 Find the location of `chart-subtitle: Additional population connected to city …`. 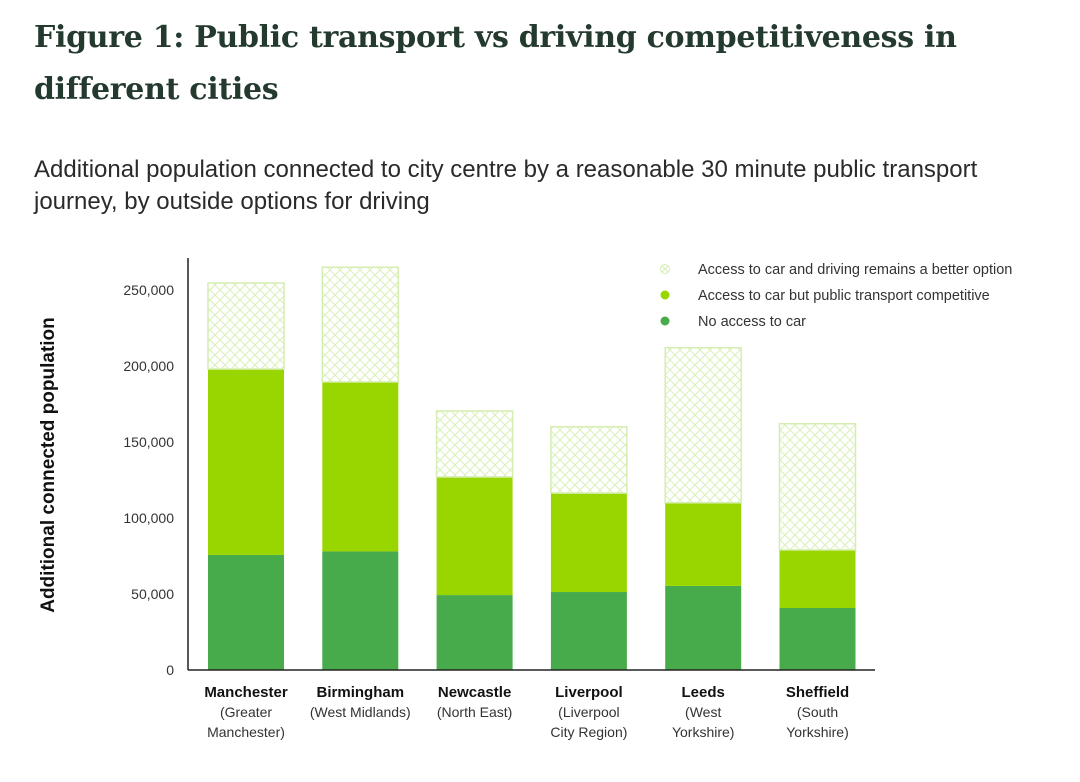

chart-subtitle: Additional population connected to city … is located at coordinates (506, 185).